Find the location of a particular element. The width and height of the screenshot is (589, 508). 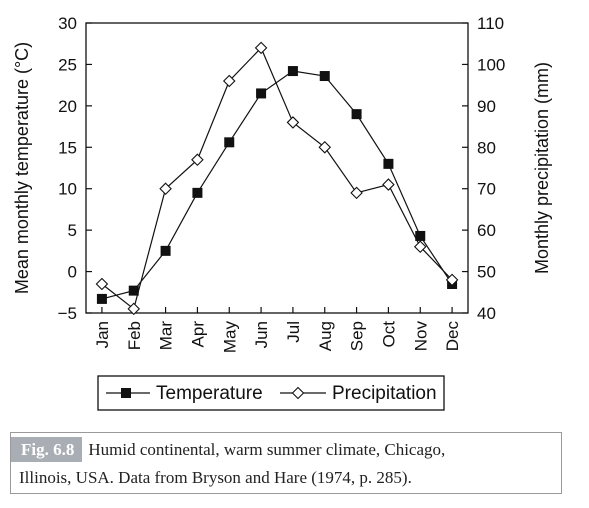

left-tick-label: 15 is located at coordinates (67, 147).